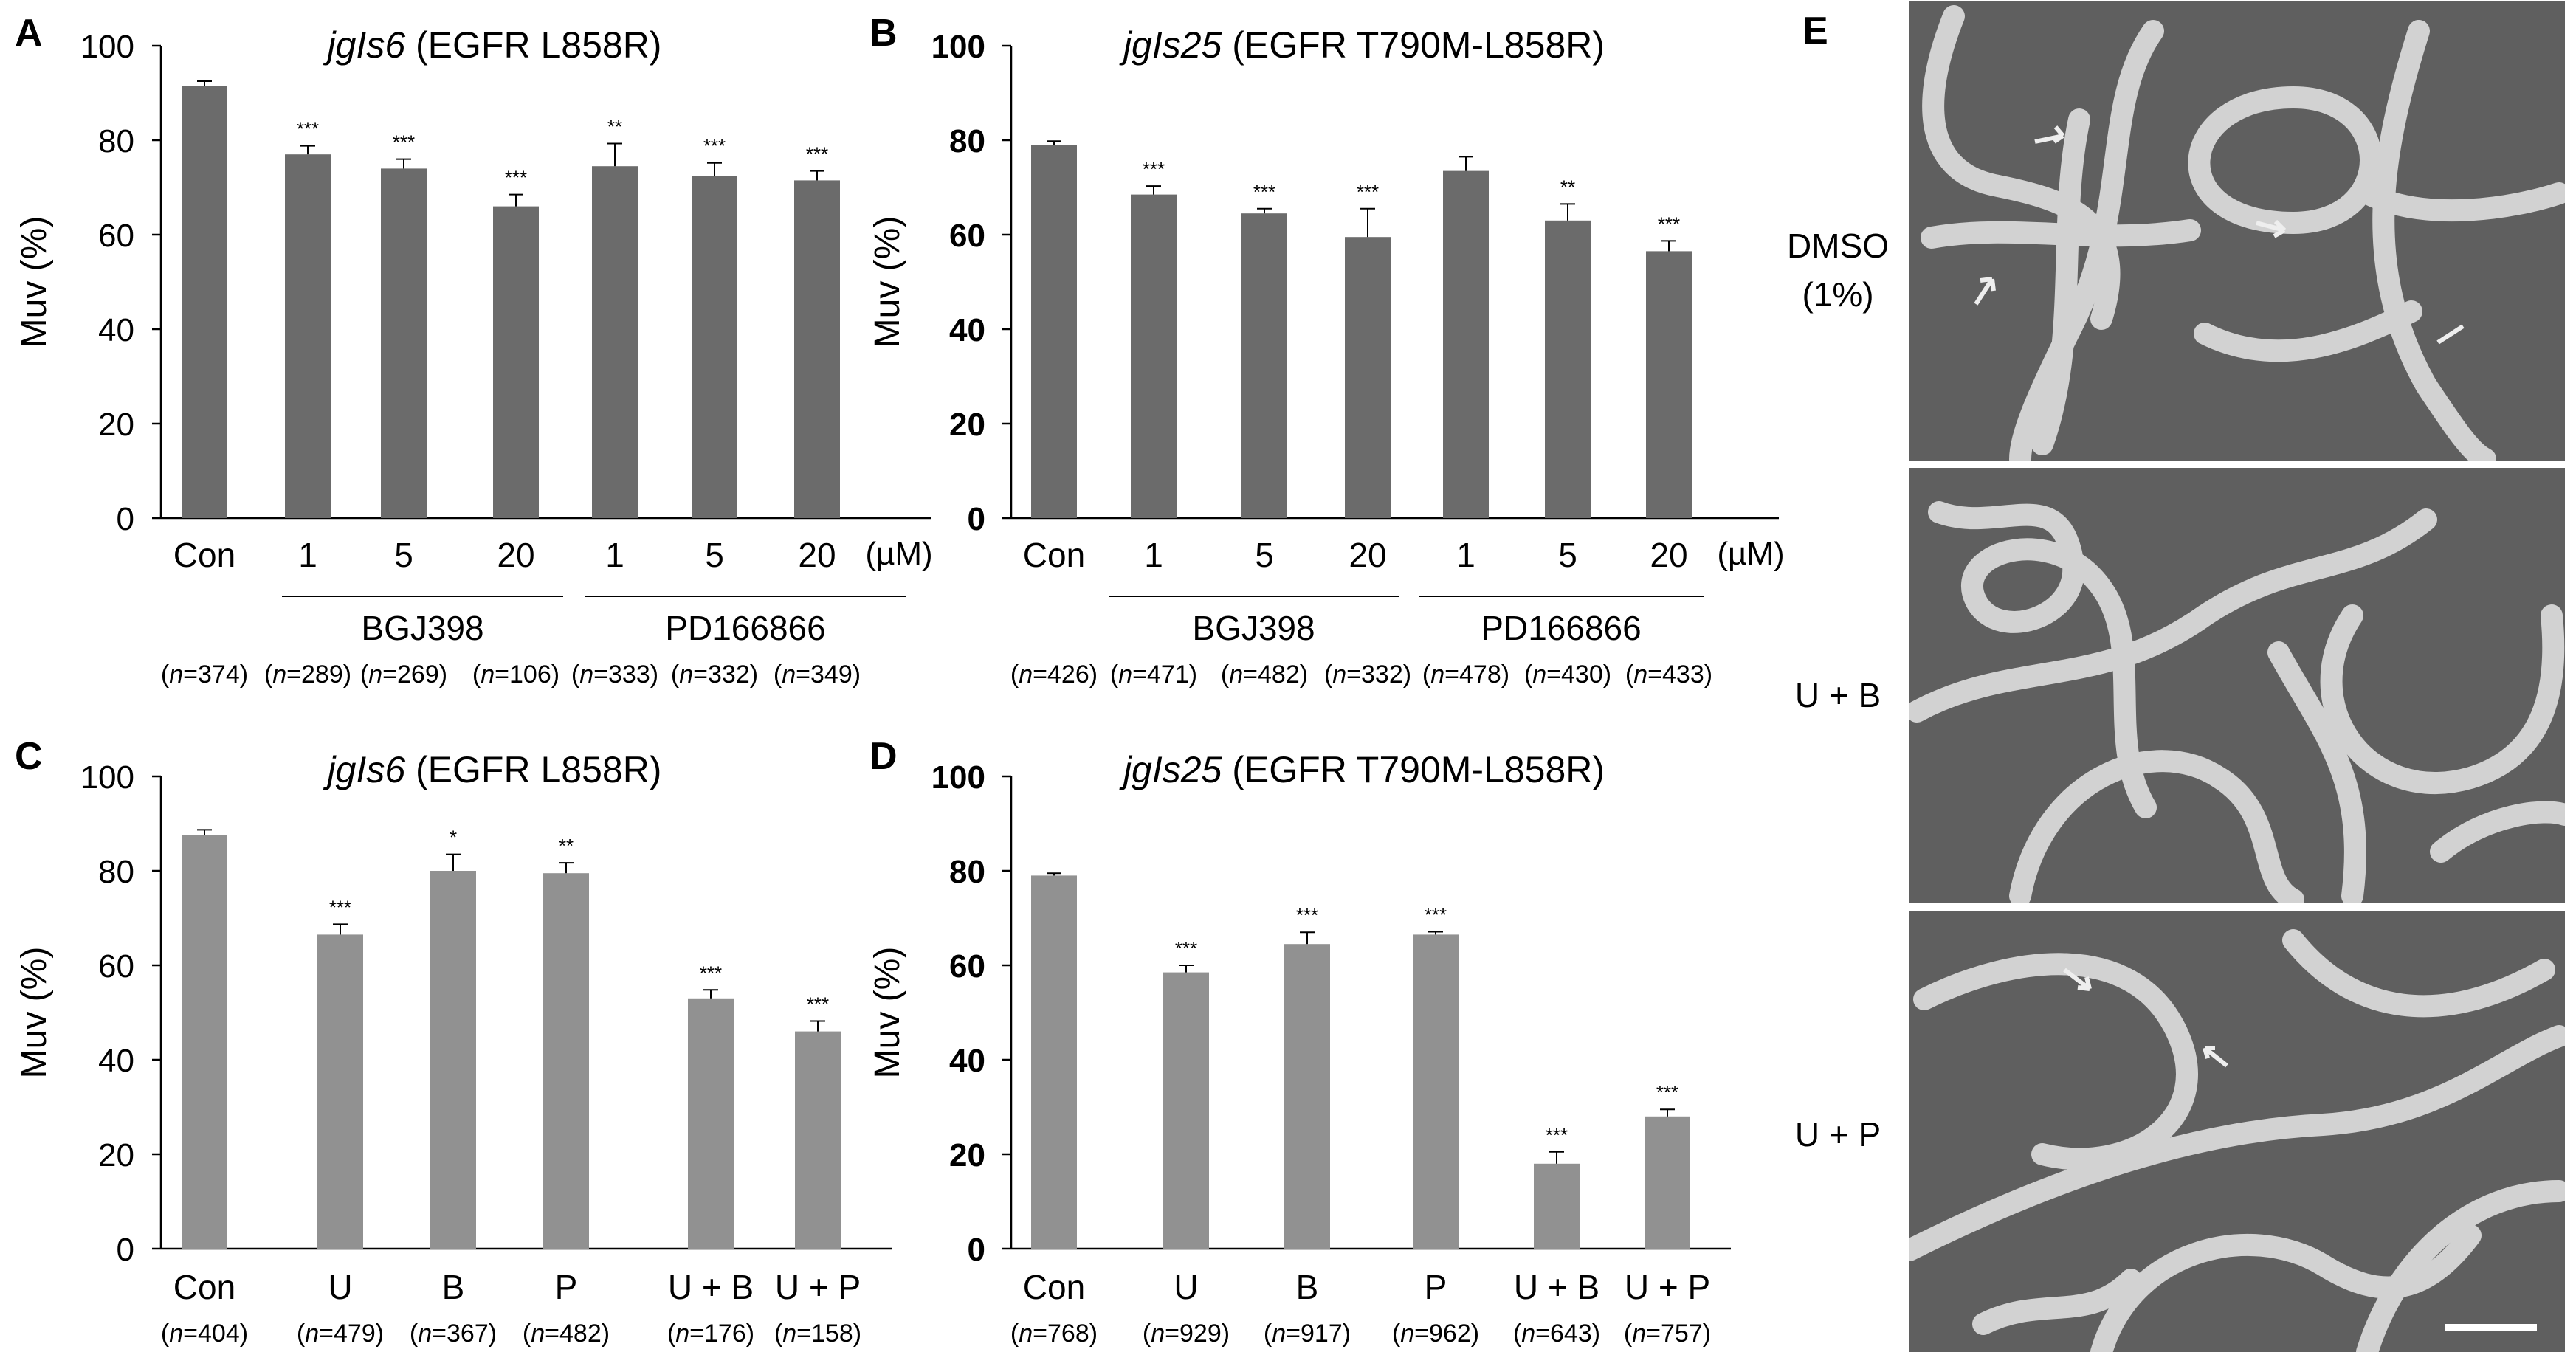  What do you see at coordinates (626, 675) in the screenshot?
I see `sample-size-part: =333)` at bounding box center [626, 675].